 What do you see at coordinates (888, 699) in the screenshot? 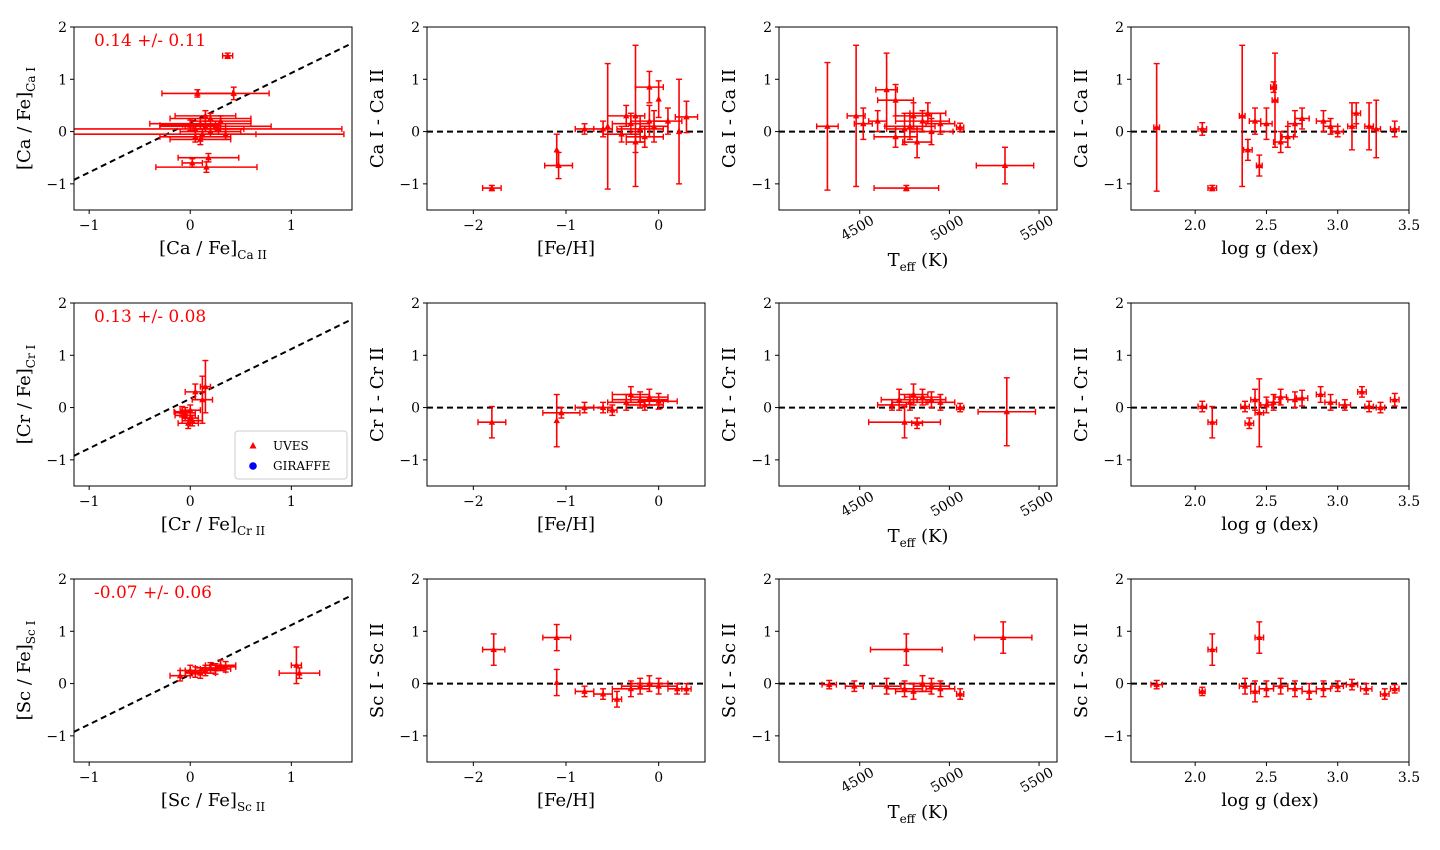
I see `panel-3-3: −1 0 1 2 4500 5000 5500 Teff (K) Sc I - Sc II` at bounding box center [888, 699].